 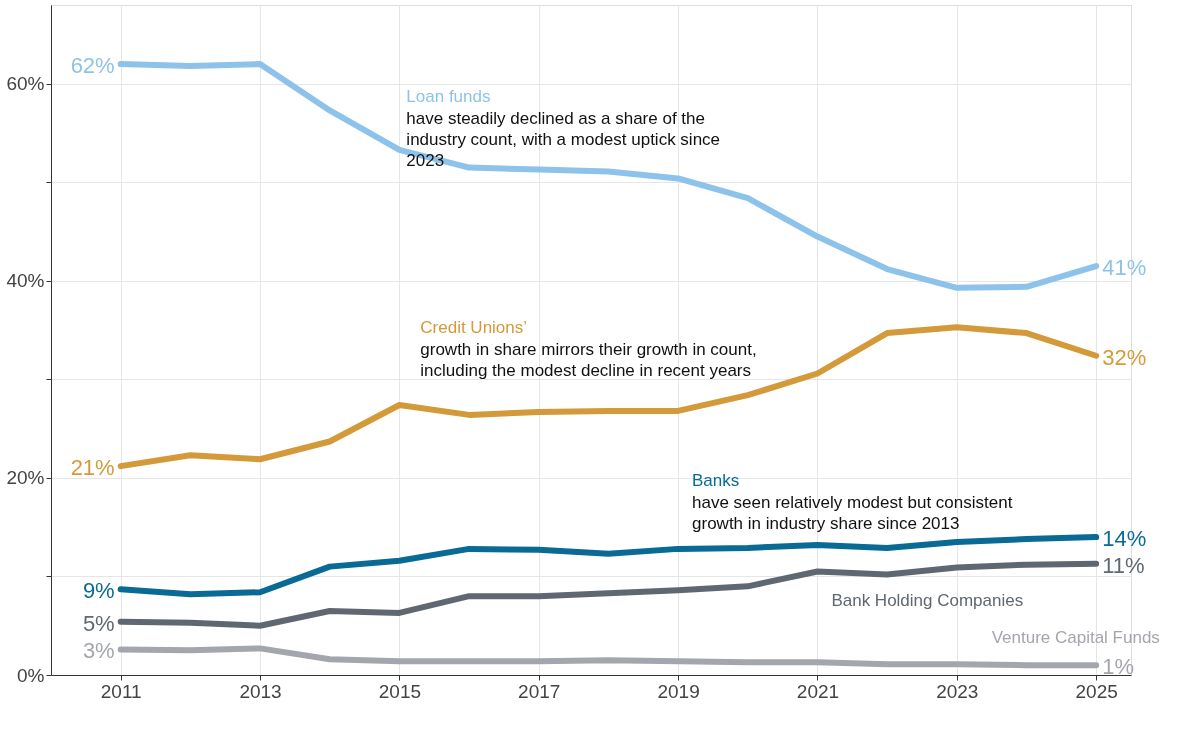 I want to click on text: Loan funds, so click(x=448, y=96).